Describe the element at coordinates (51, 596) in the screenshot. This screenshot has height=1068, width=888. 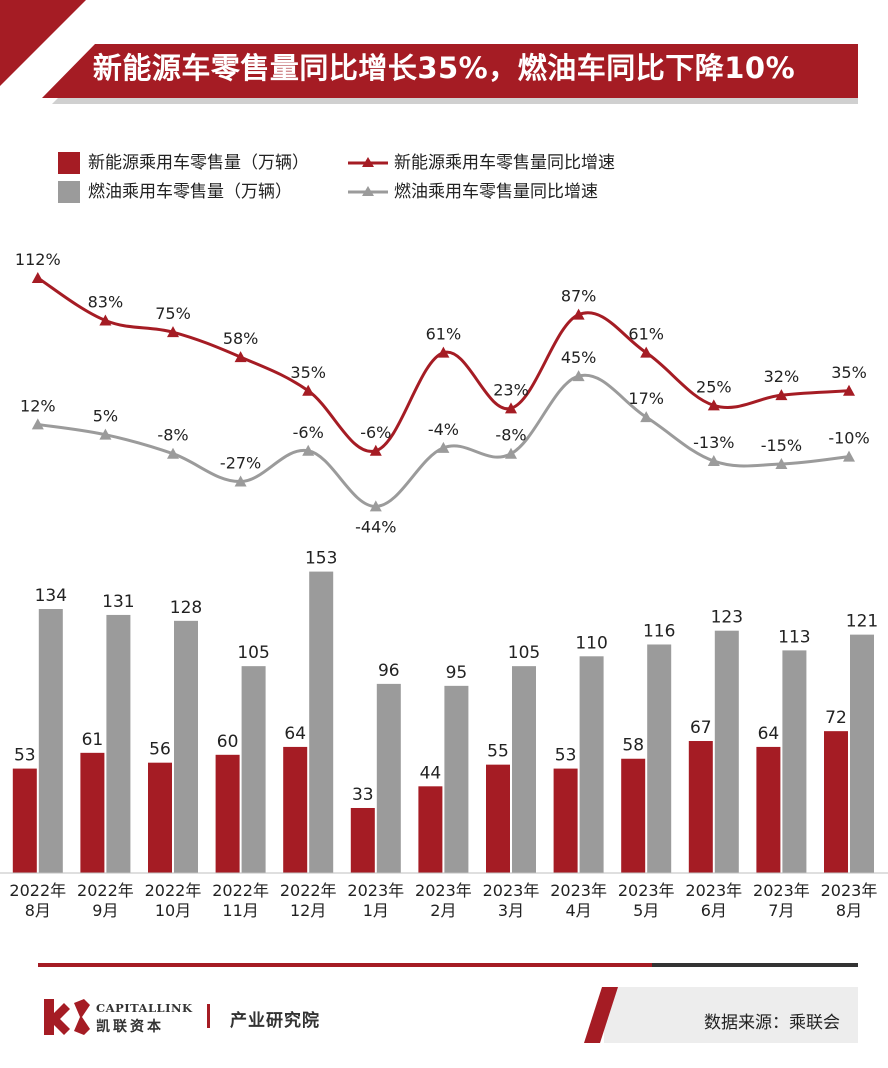
I see `bar-label-ice-sales: 134` at that location.